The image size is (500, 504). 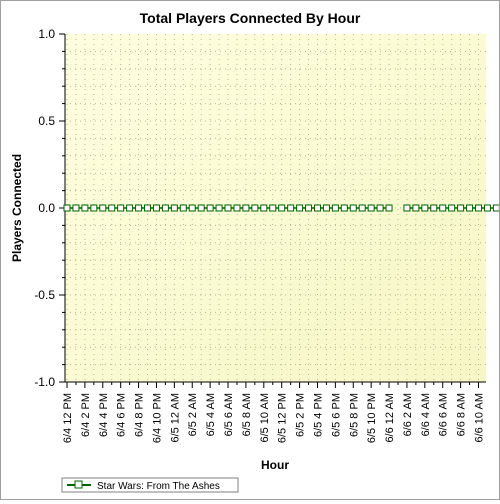 What do you see at coordinates (301, 415) in the screenshot?
I see `x-tick-label: 6/5 2 PM` at bounding box center [301, 415].